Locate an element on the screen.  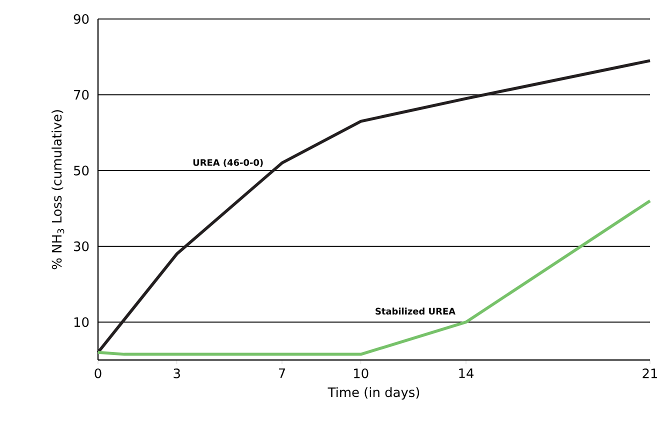
y-tick-label: 50 is located at coordinates (81, 171).